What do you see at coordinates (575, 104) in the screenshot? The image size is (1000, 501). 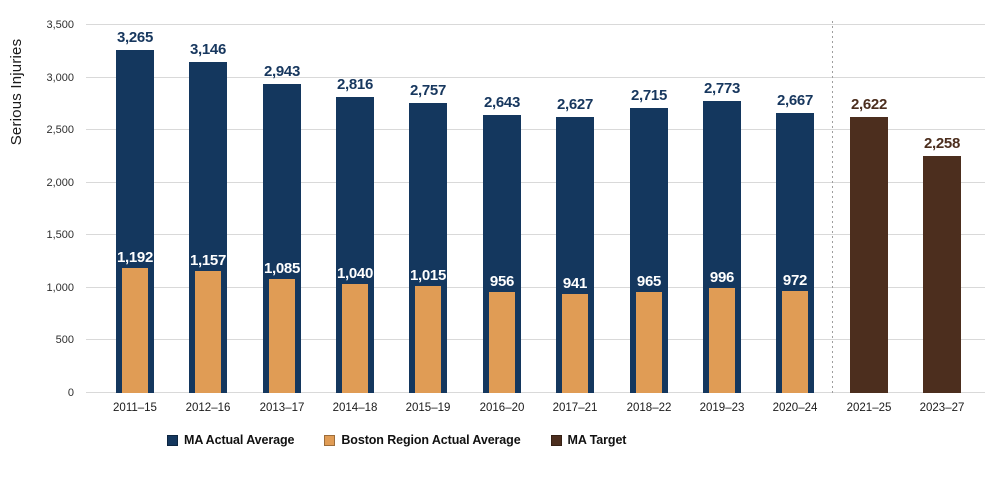 I see `ma-actual-average-value-label: 2,627` at bounding box center [575, 104].